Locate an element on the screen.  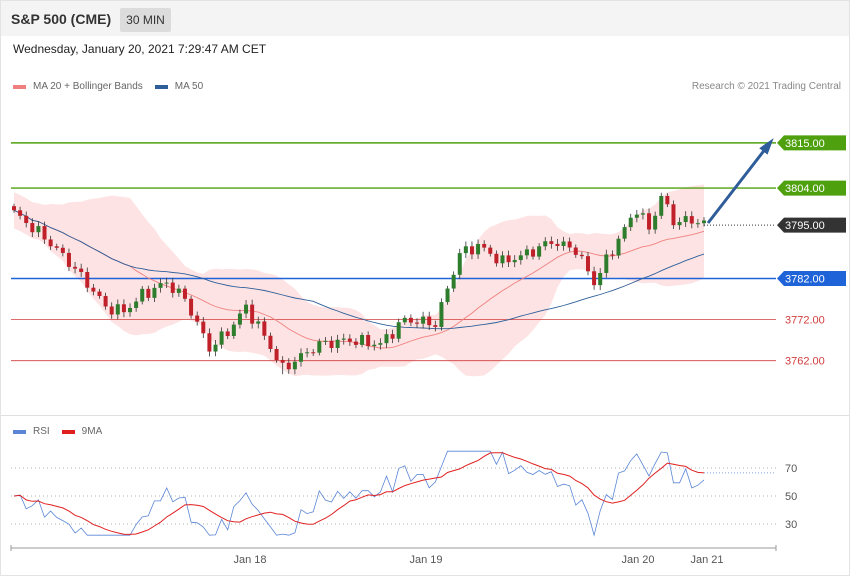
header-bar: S&P 500 (CME) 30 MIN is located at coordinates (425, 18).